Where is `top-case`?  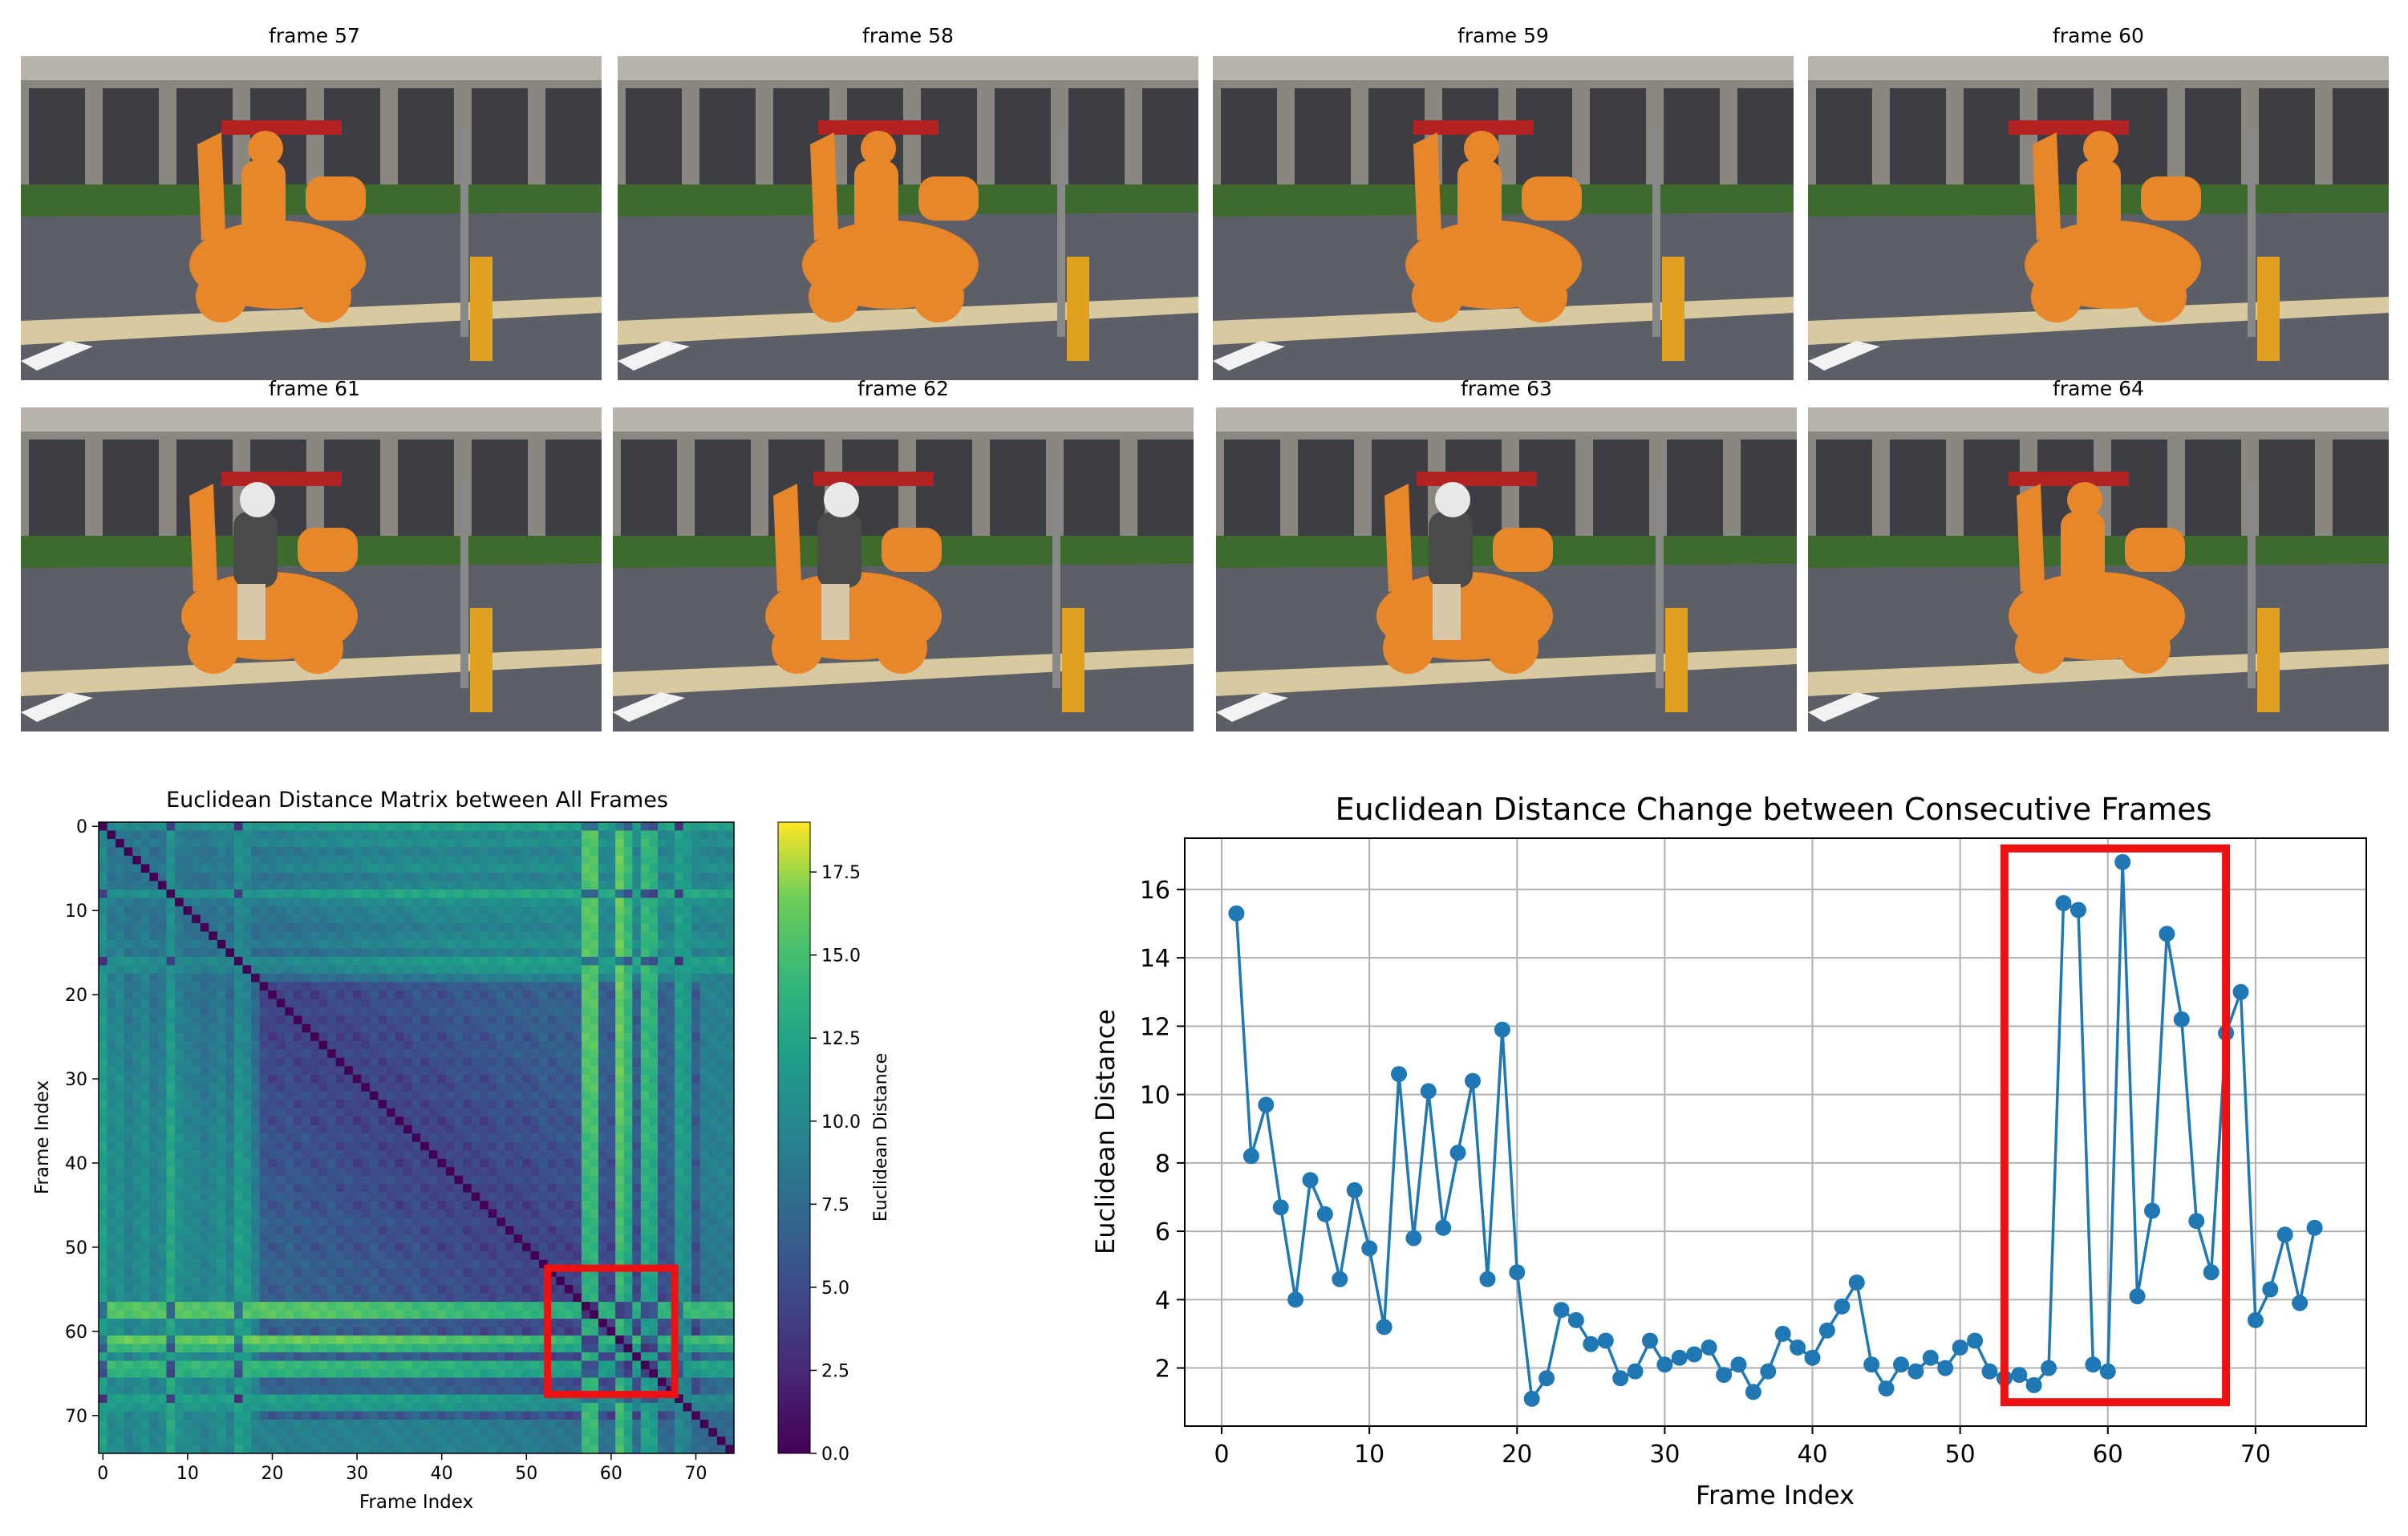 top-case is located at coordinates (2155, 550).